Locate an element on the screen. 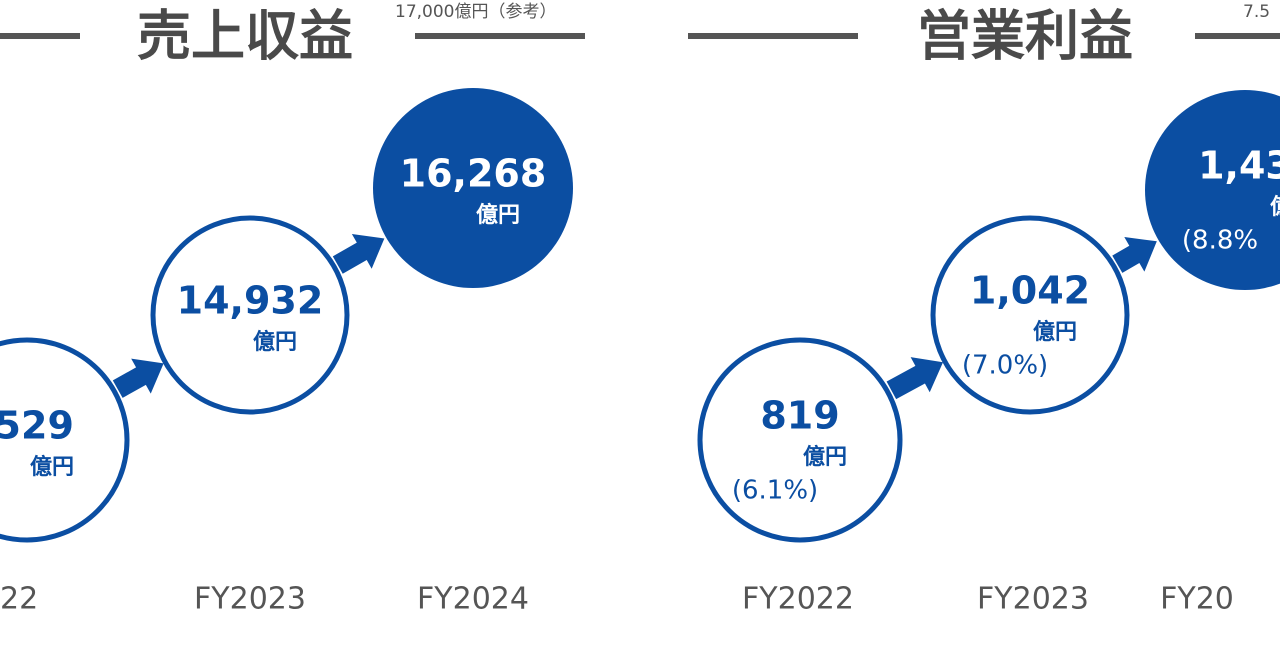  note: 17,000億円（参考） is located at coordinates (475, 12).